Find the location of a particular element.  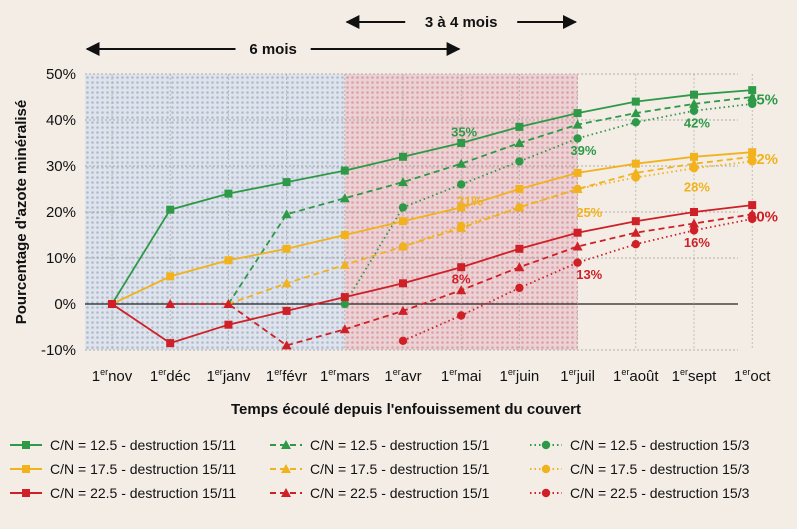

data-label: 39% is located at coordinates (583, 150).